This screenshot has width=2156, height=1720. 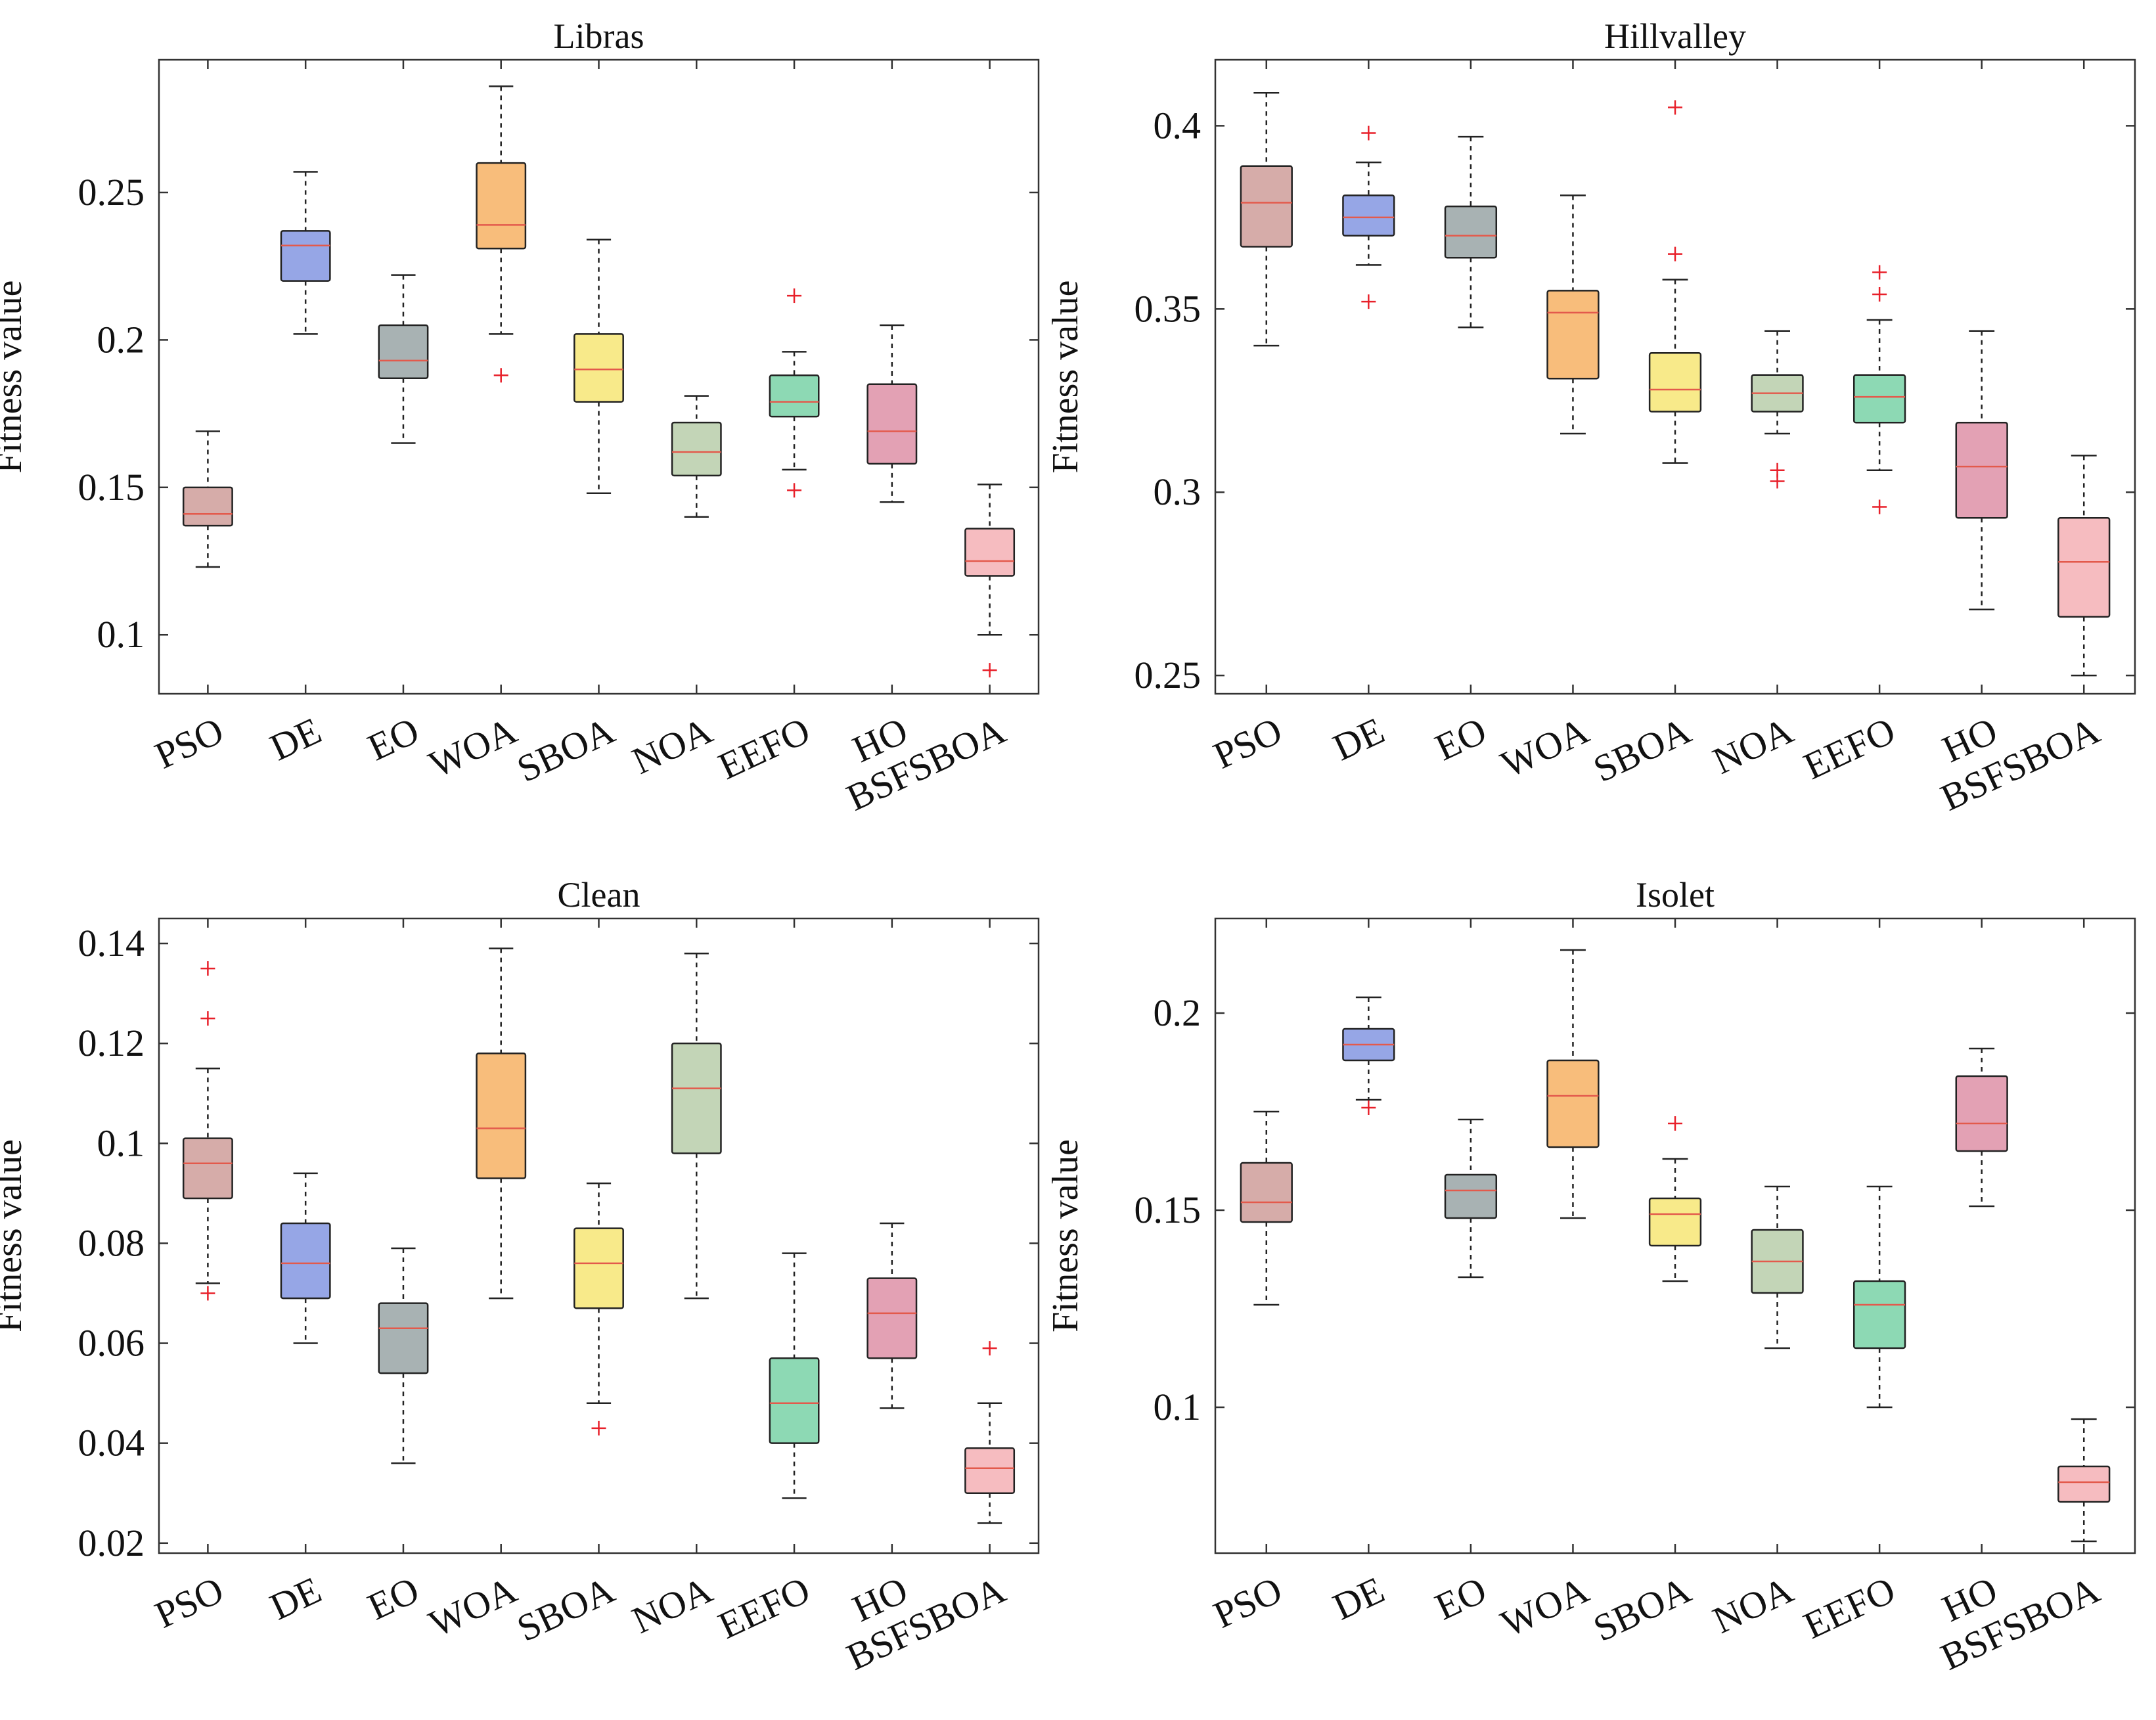 I want to click on y-tick-label: 0.3, so click(x=1178, y=491).